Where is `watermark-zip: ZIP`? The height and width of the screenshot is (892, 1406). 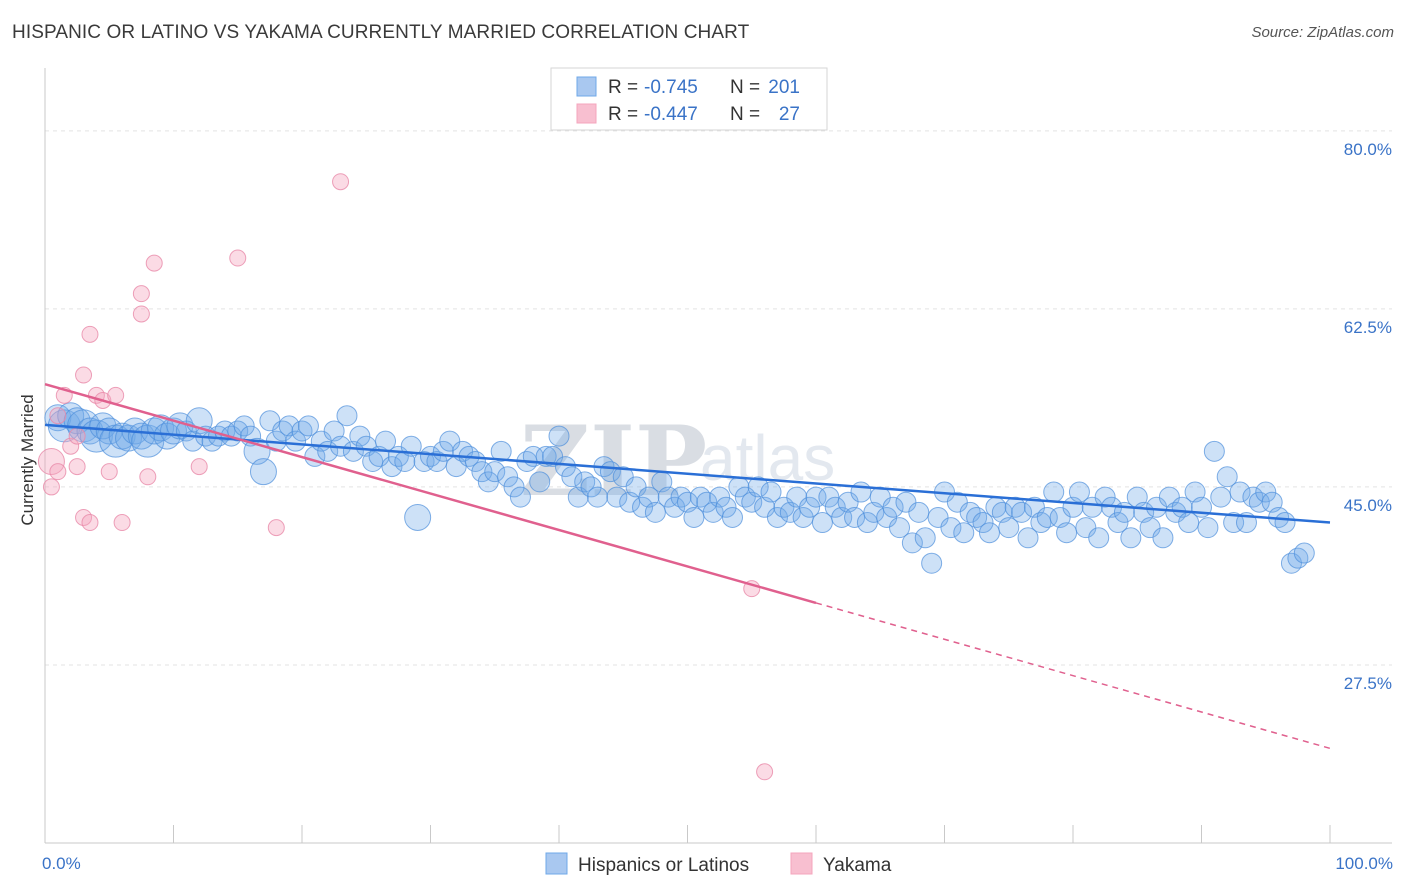
watermark-zip: ZIP is located at coordinates (613, 461).